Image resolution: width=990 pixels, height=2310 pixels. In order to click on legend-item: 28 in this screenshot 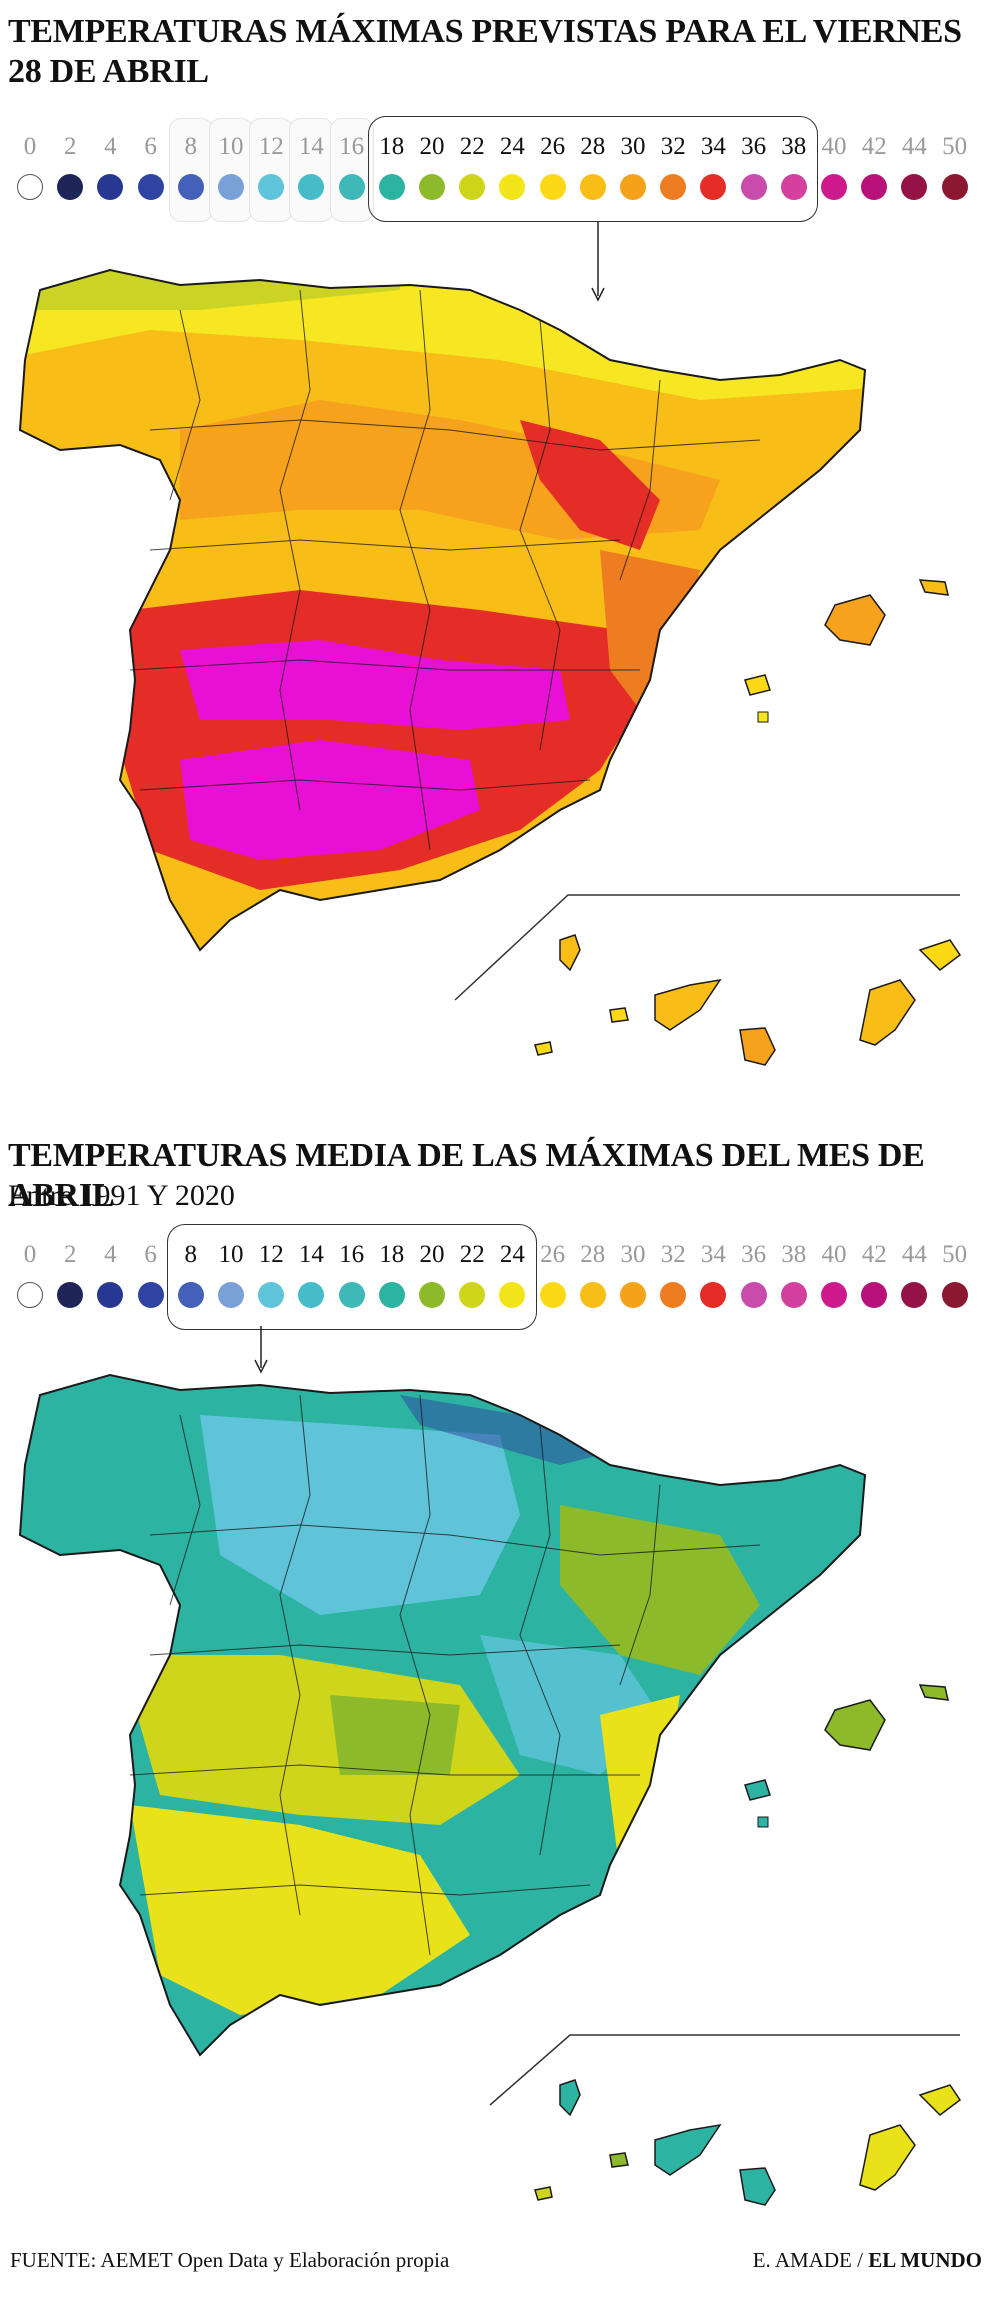, I will do `click(593, 1274)`.